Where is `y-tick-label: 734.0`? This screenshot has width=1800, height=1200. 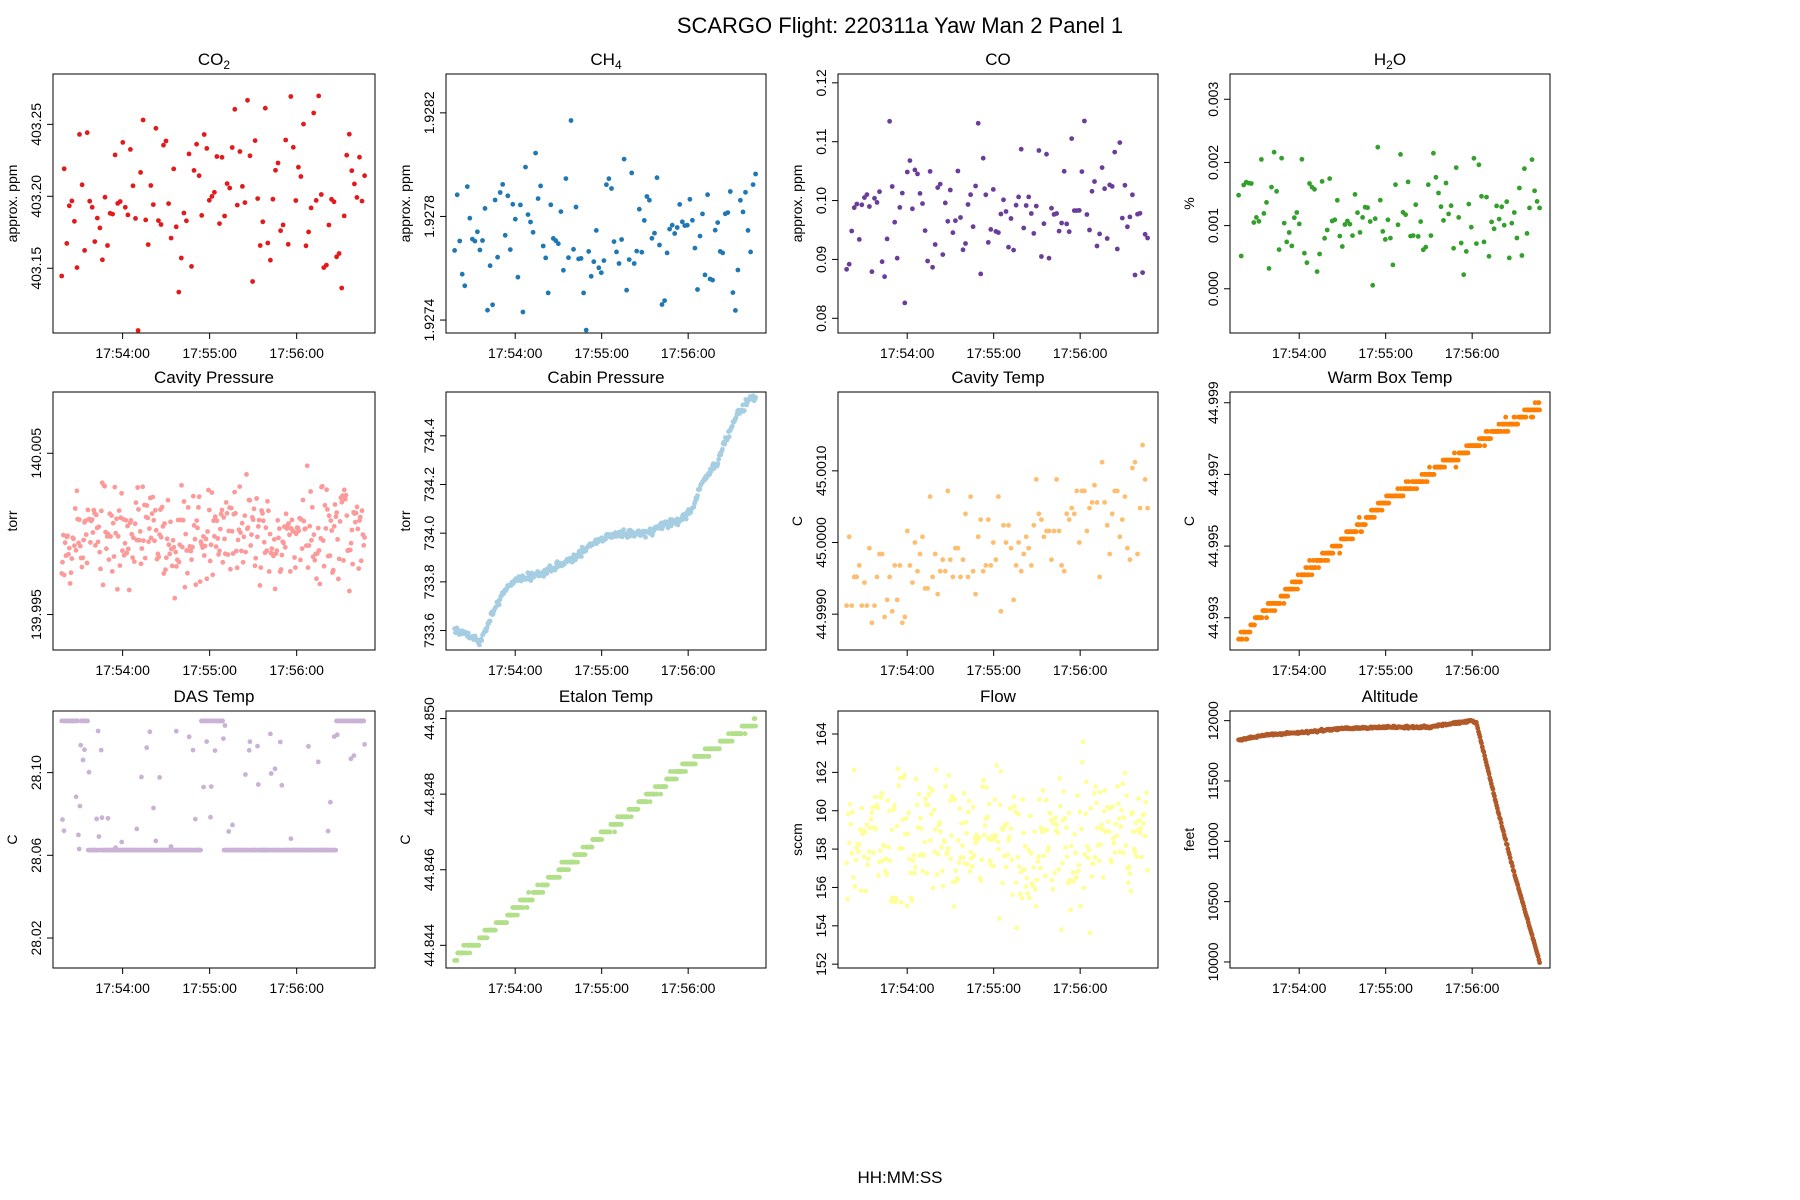 y-tick-label: 734.0 is located at coordinates (429, 532).